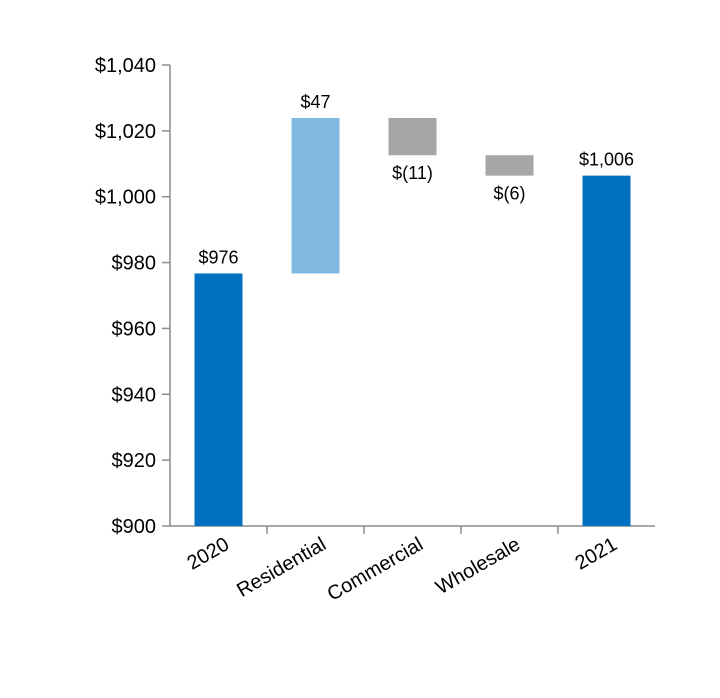  I want to click on x-category-label: 2021, so click(596, 553).